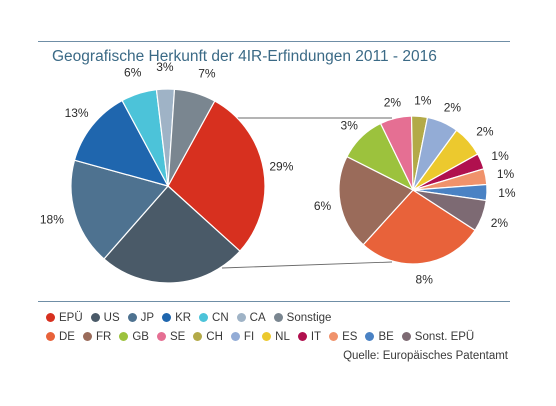  I want to click on legend-label: GB, so click(140, 337).